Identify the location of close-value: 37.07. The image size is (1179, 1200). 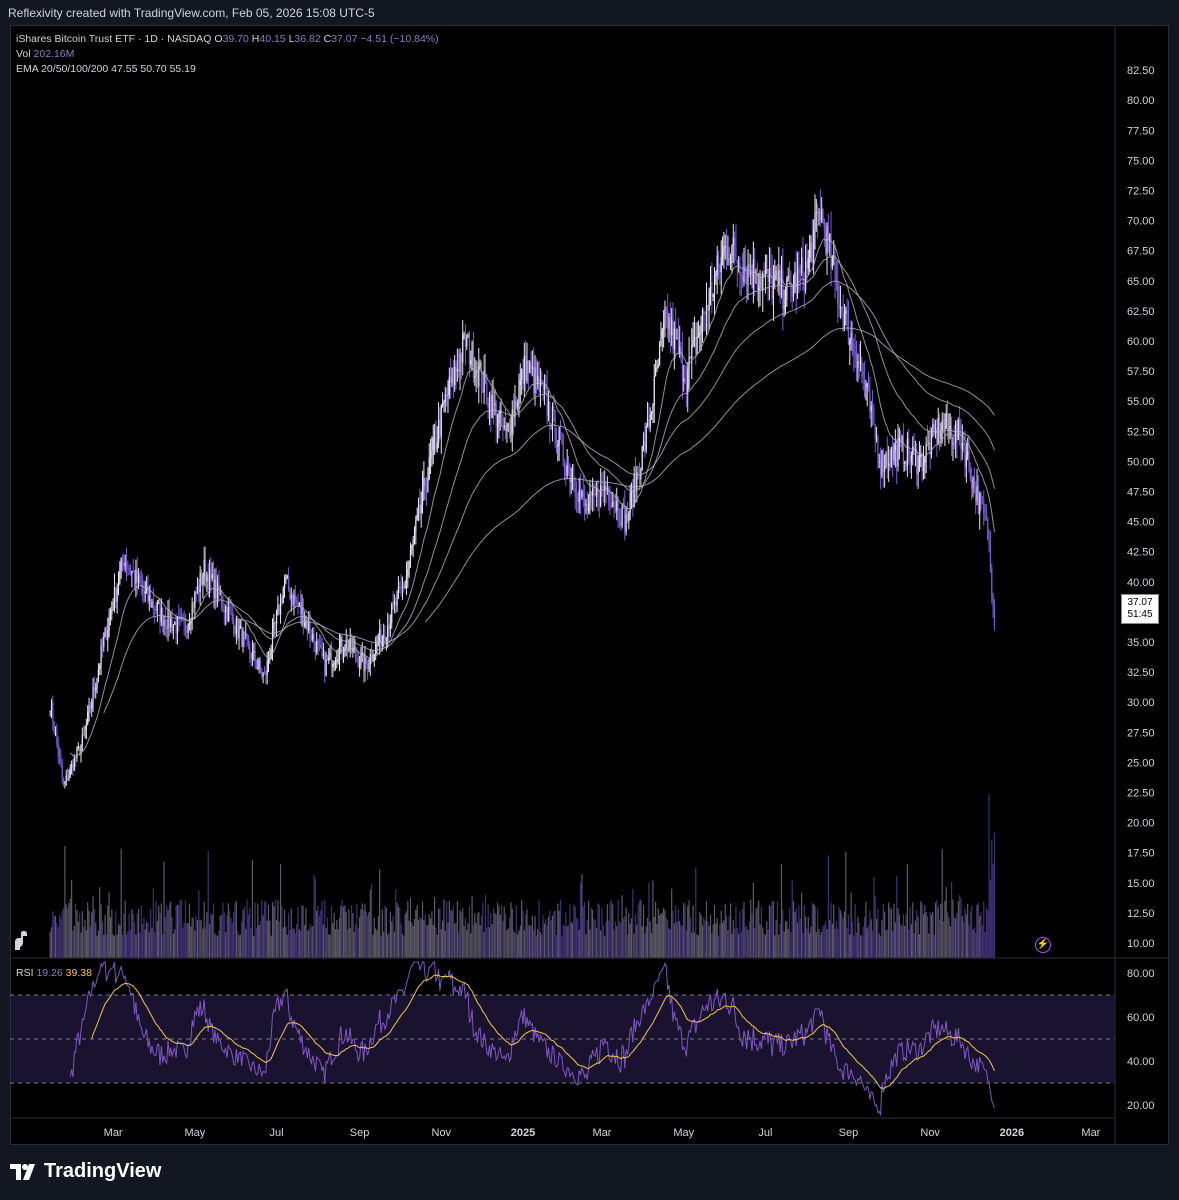
(344, 39).